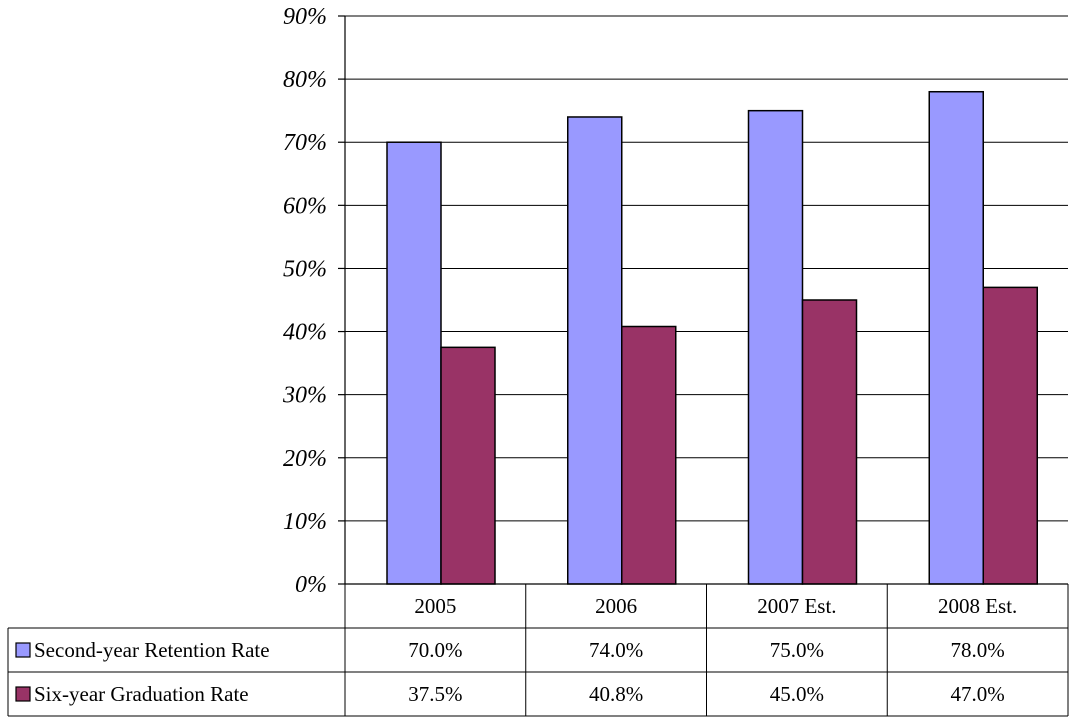 The width and height of the screenshot is (1085, 717). Describe the element at coordinates (435, 650) in the screenshot. I see `data-label: 70.0%` at that location.